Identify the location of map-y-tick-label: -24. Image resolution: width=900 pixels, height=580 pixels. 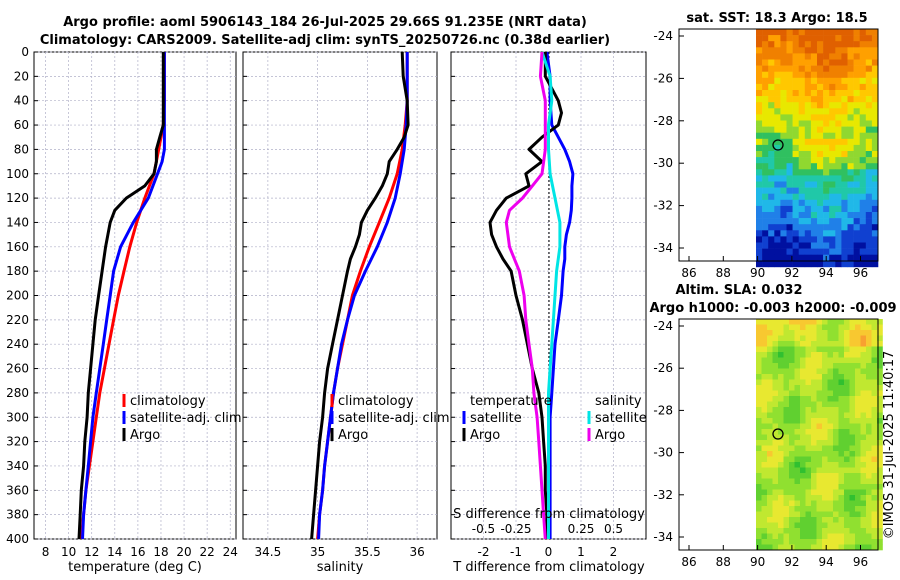
(663, 326).